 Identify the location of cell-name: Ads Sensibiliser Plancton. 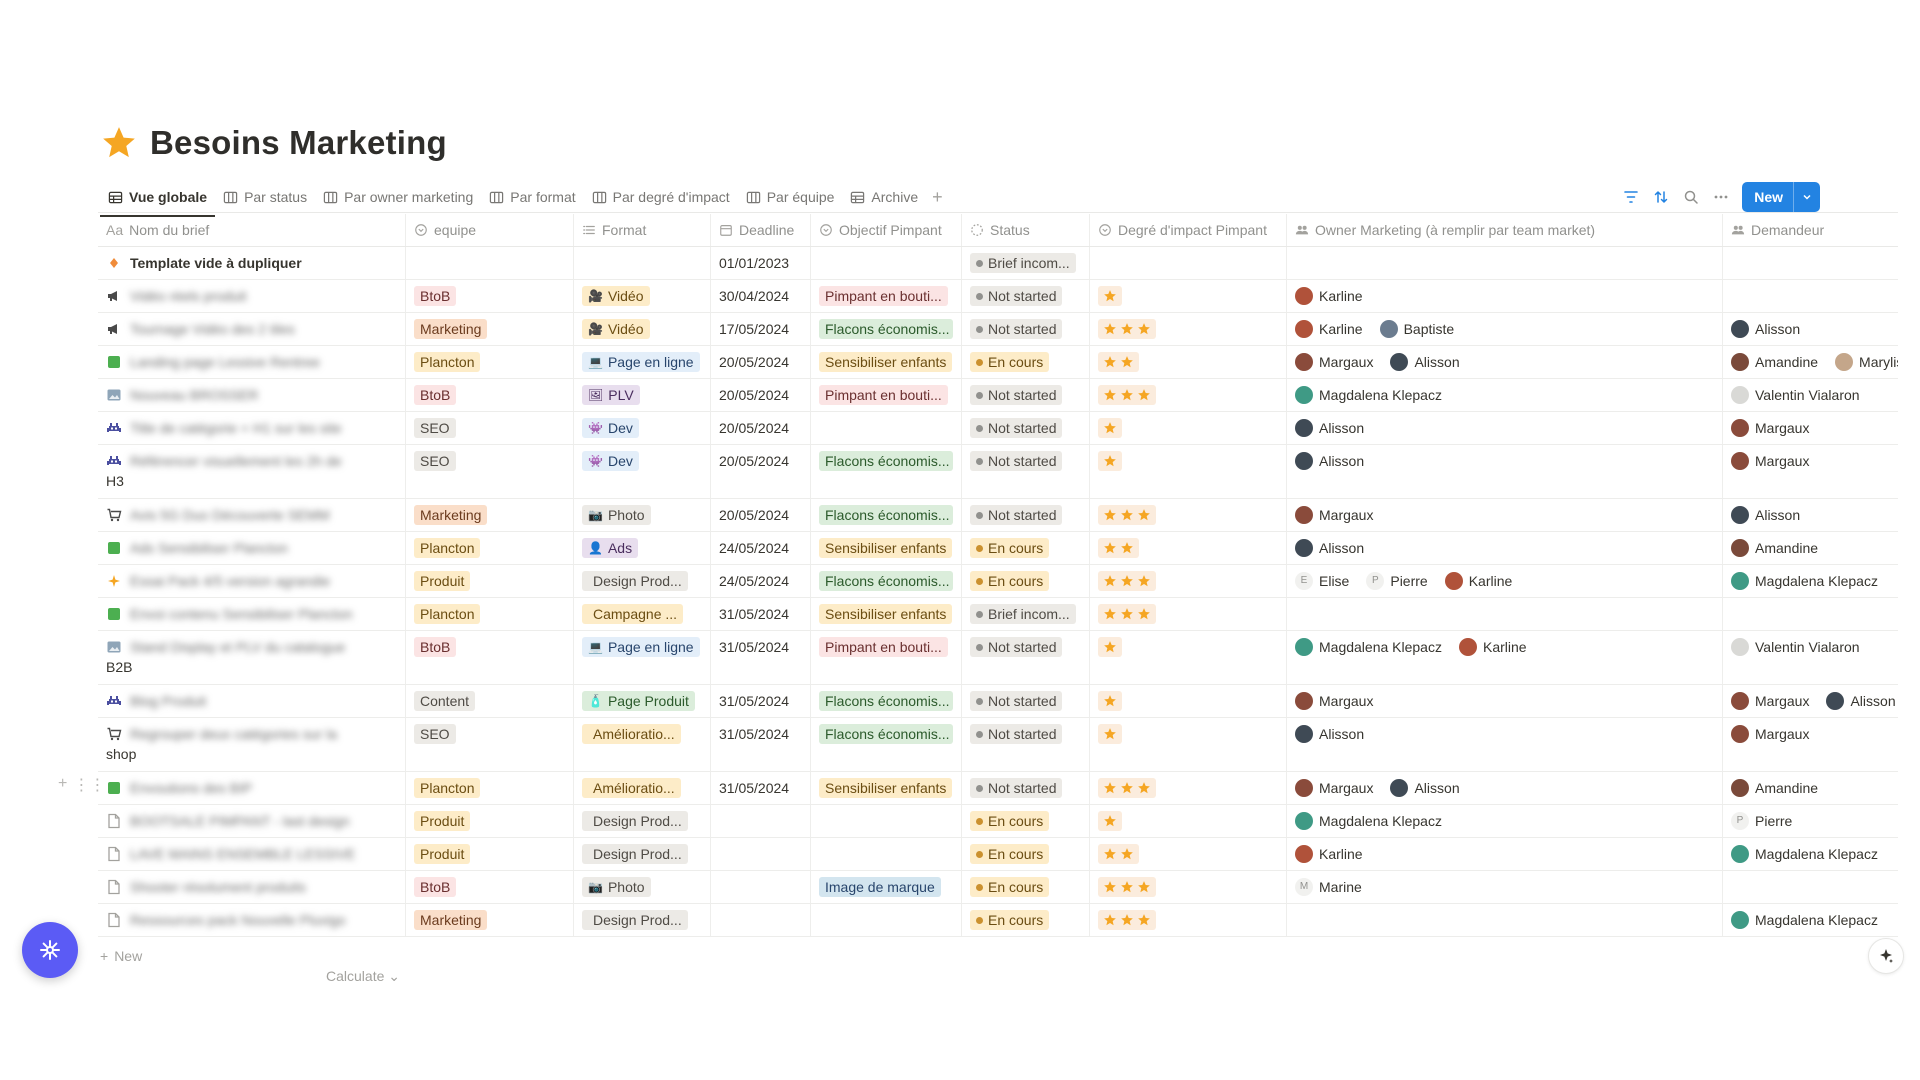
(252, 548).